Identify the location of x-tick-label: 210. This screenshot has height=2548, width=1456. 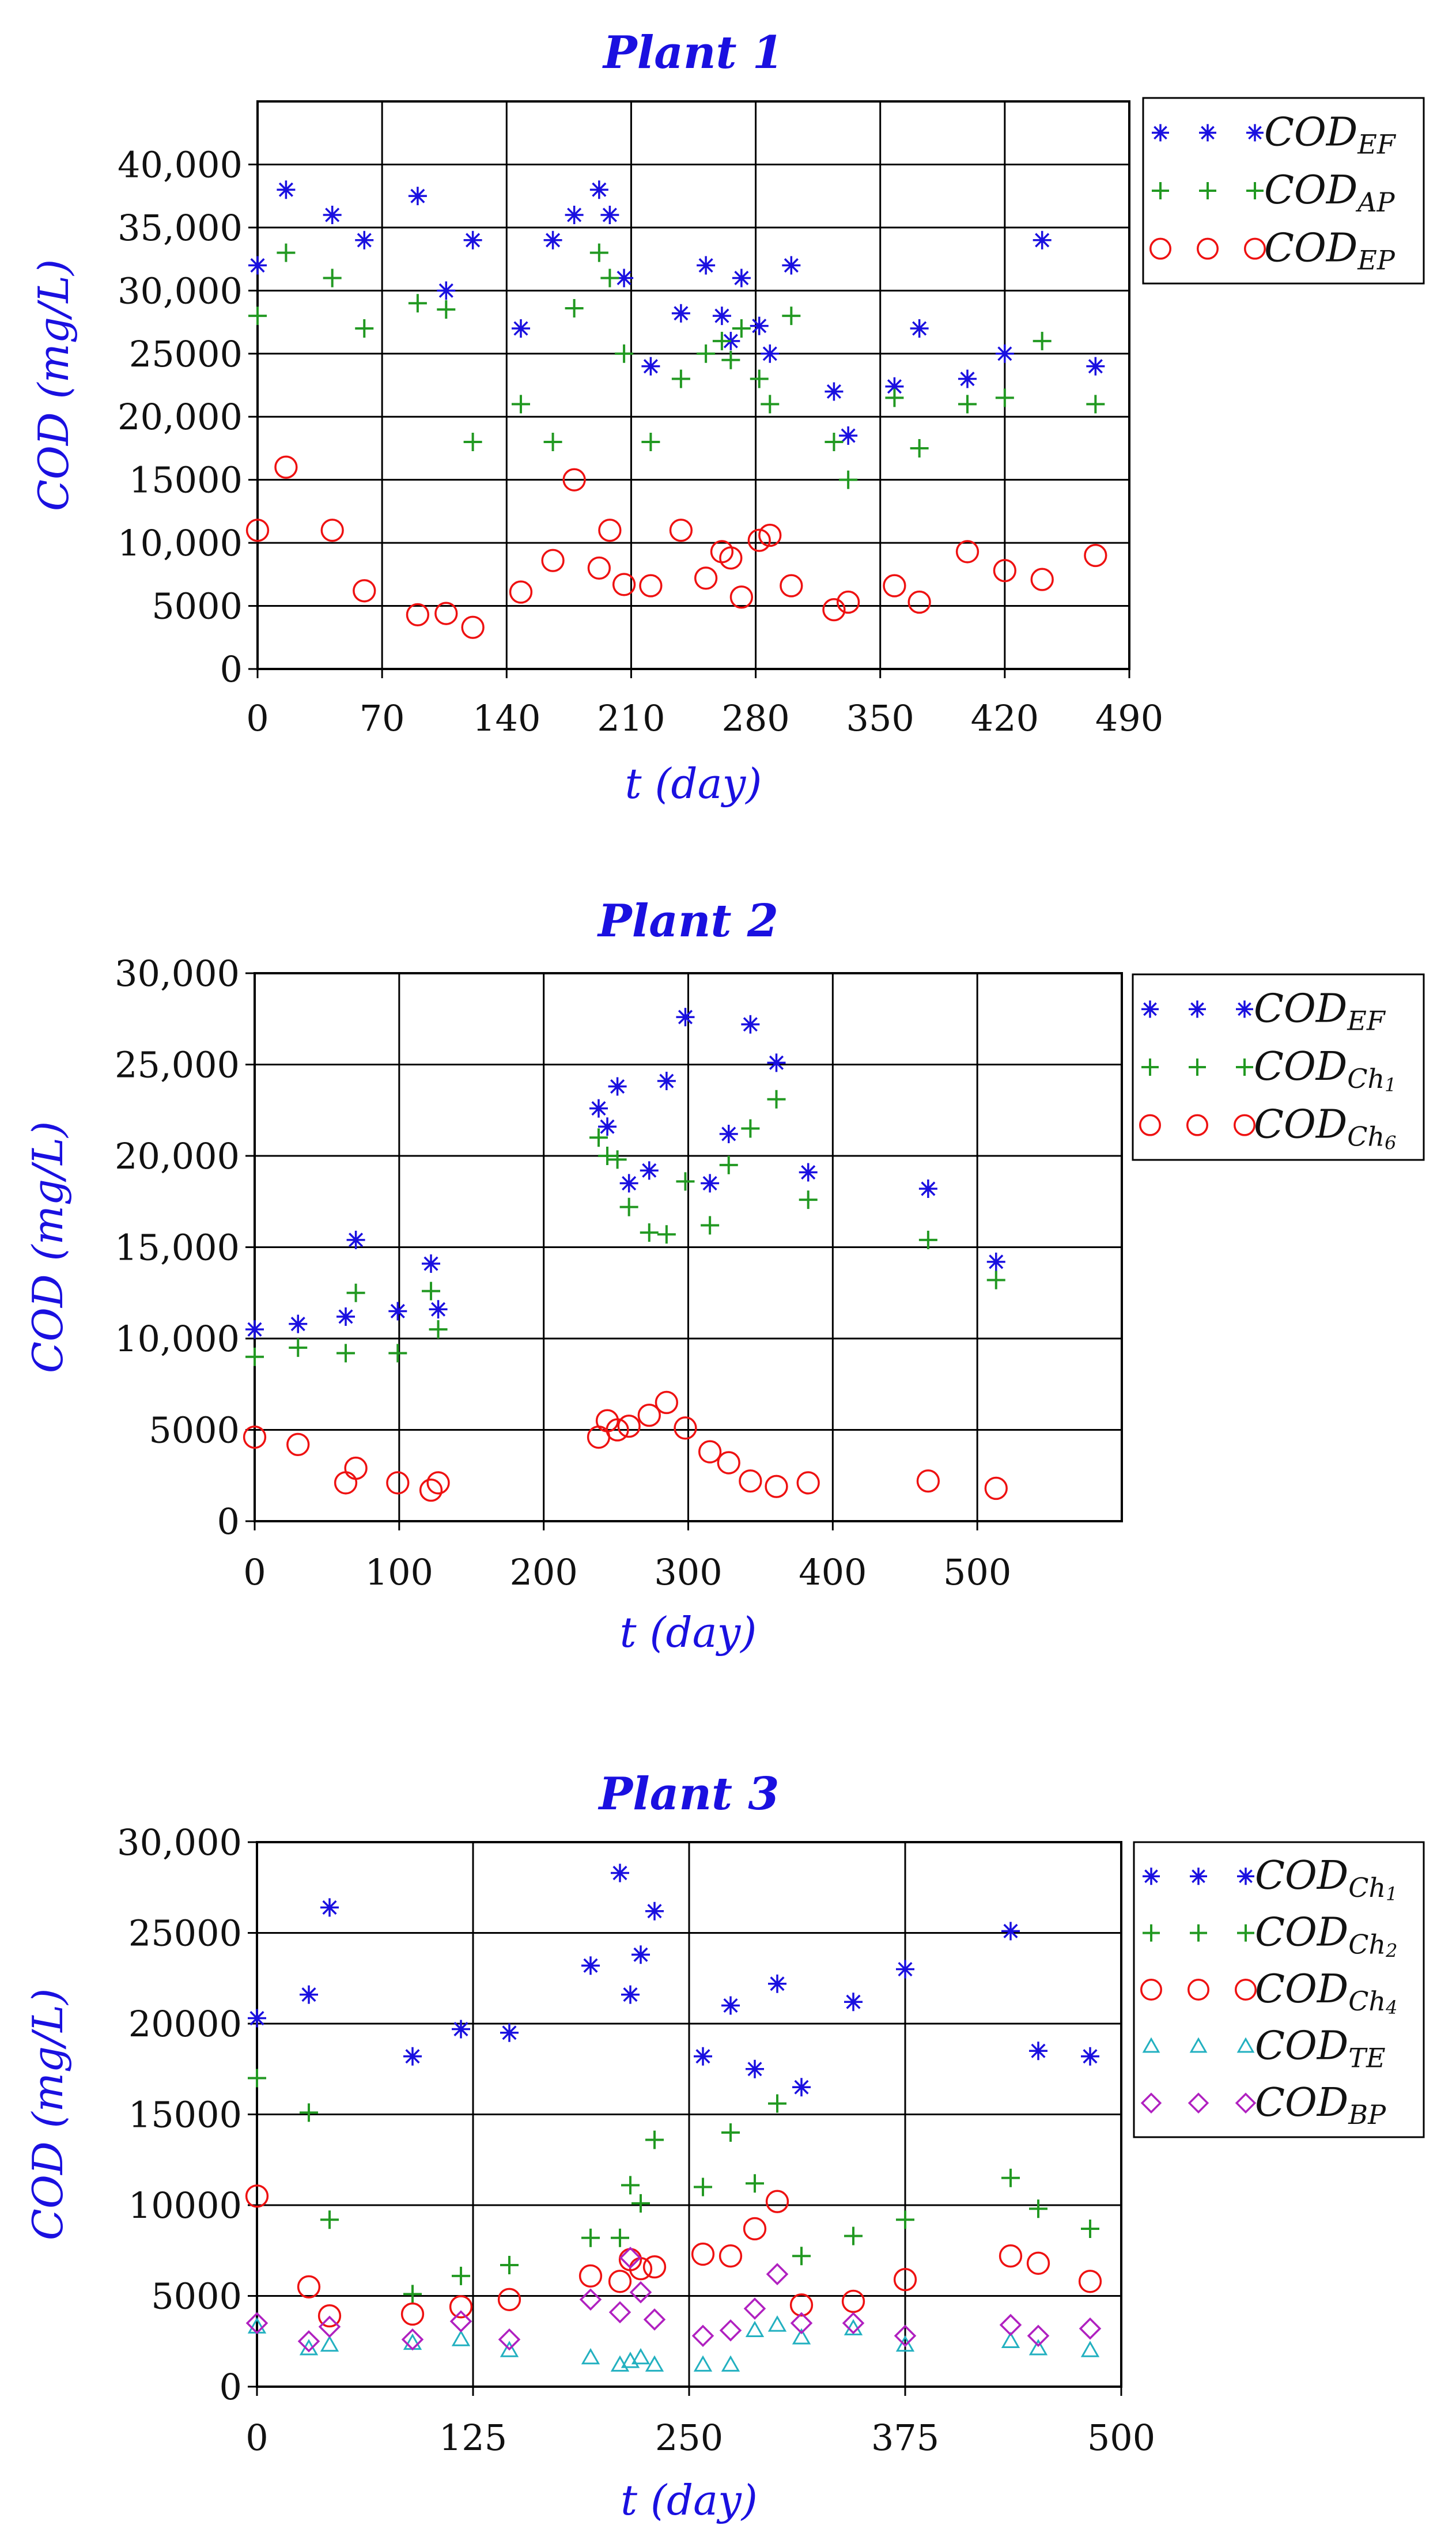
(631, 718).